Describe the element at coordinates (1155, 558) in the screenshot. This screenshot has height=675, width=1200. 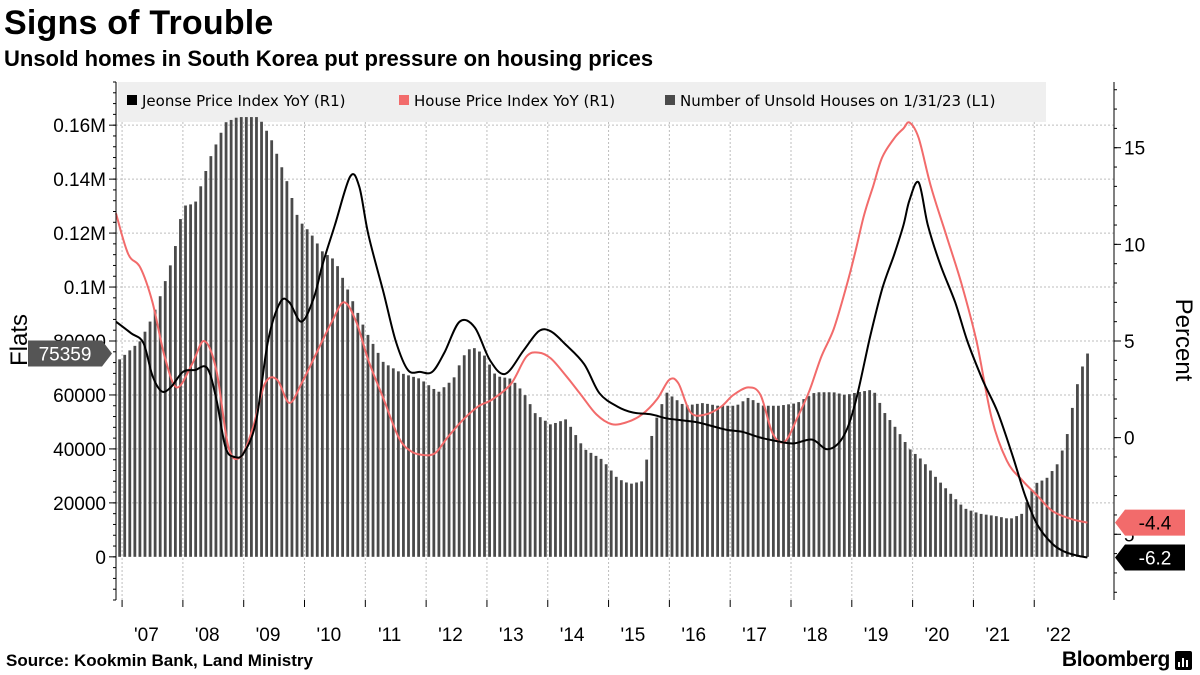
I see `callout-jeonse-label: -6.2` at that location.